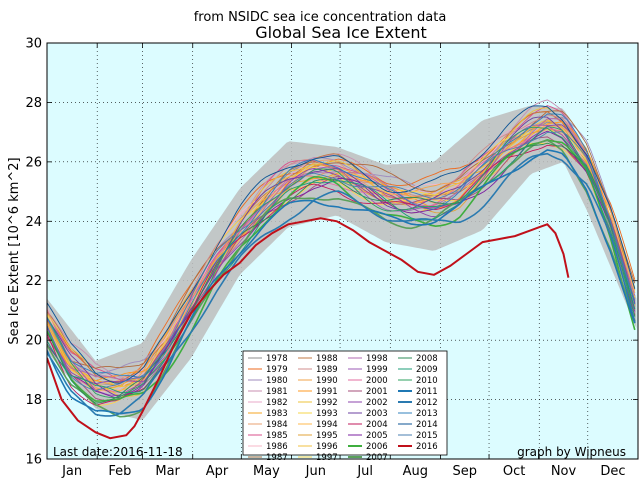 The width and height of the screenshot is (640, 480). I want to click on legend-item-2001: 2001, so click(368, 392).